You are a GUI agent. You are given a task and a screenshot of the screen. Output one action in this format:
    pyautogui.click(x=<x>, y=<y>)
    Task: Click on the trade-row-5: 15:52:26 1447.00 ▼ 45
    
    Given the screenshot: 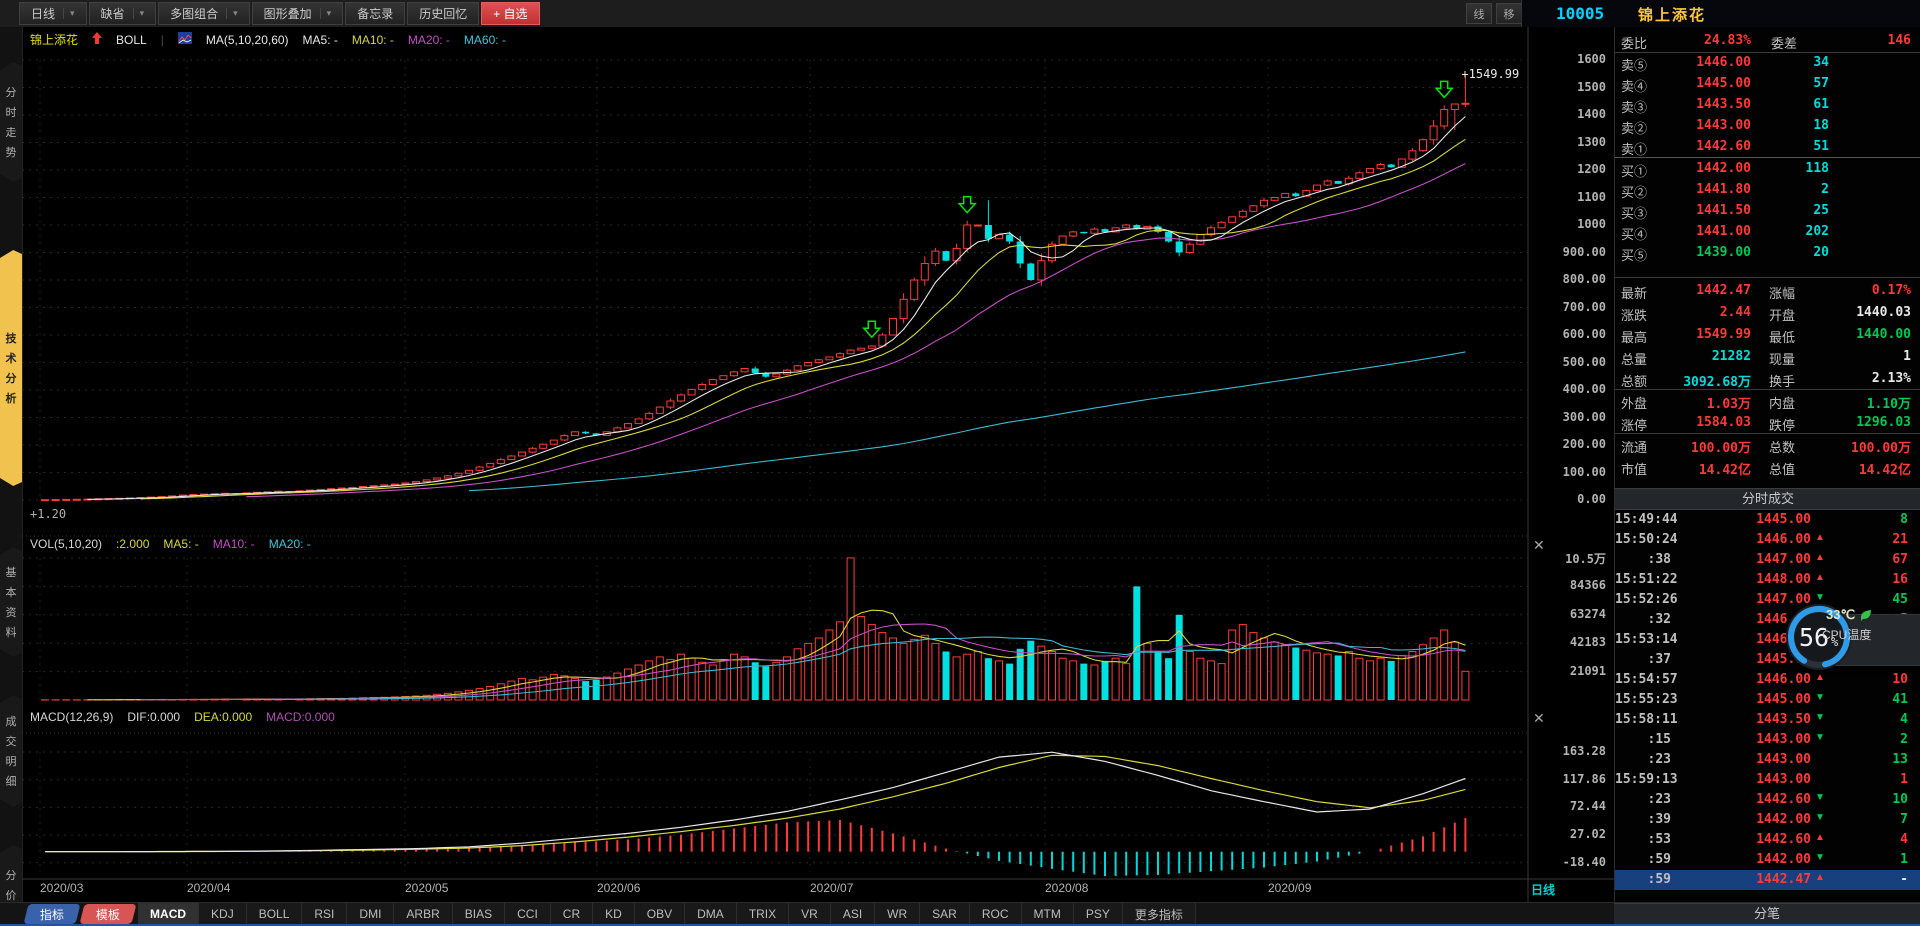 What is the action you would take?
    pyautogui.click(x=1767, y=600)
    